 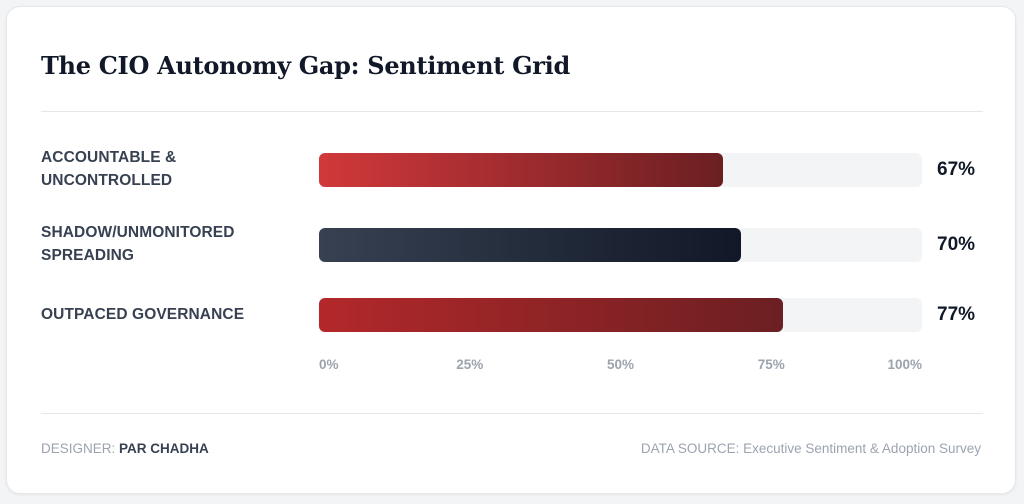 I want to click on bar-value-outpaced: 77%, so click(x=956, y=314).